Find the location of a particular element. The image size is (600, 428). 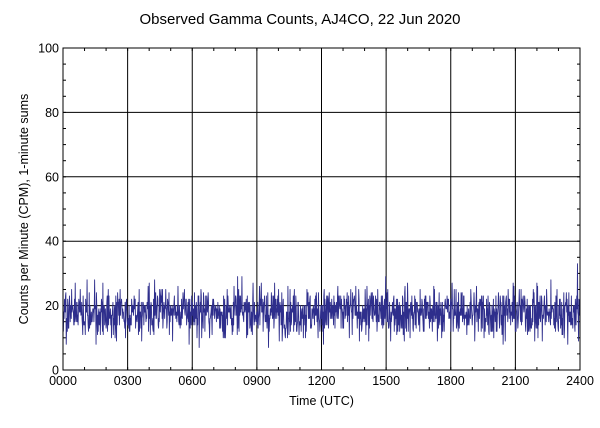

x-tick-label: 2100 is located at coordinates (515, 381).